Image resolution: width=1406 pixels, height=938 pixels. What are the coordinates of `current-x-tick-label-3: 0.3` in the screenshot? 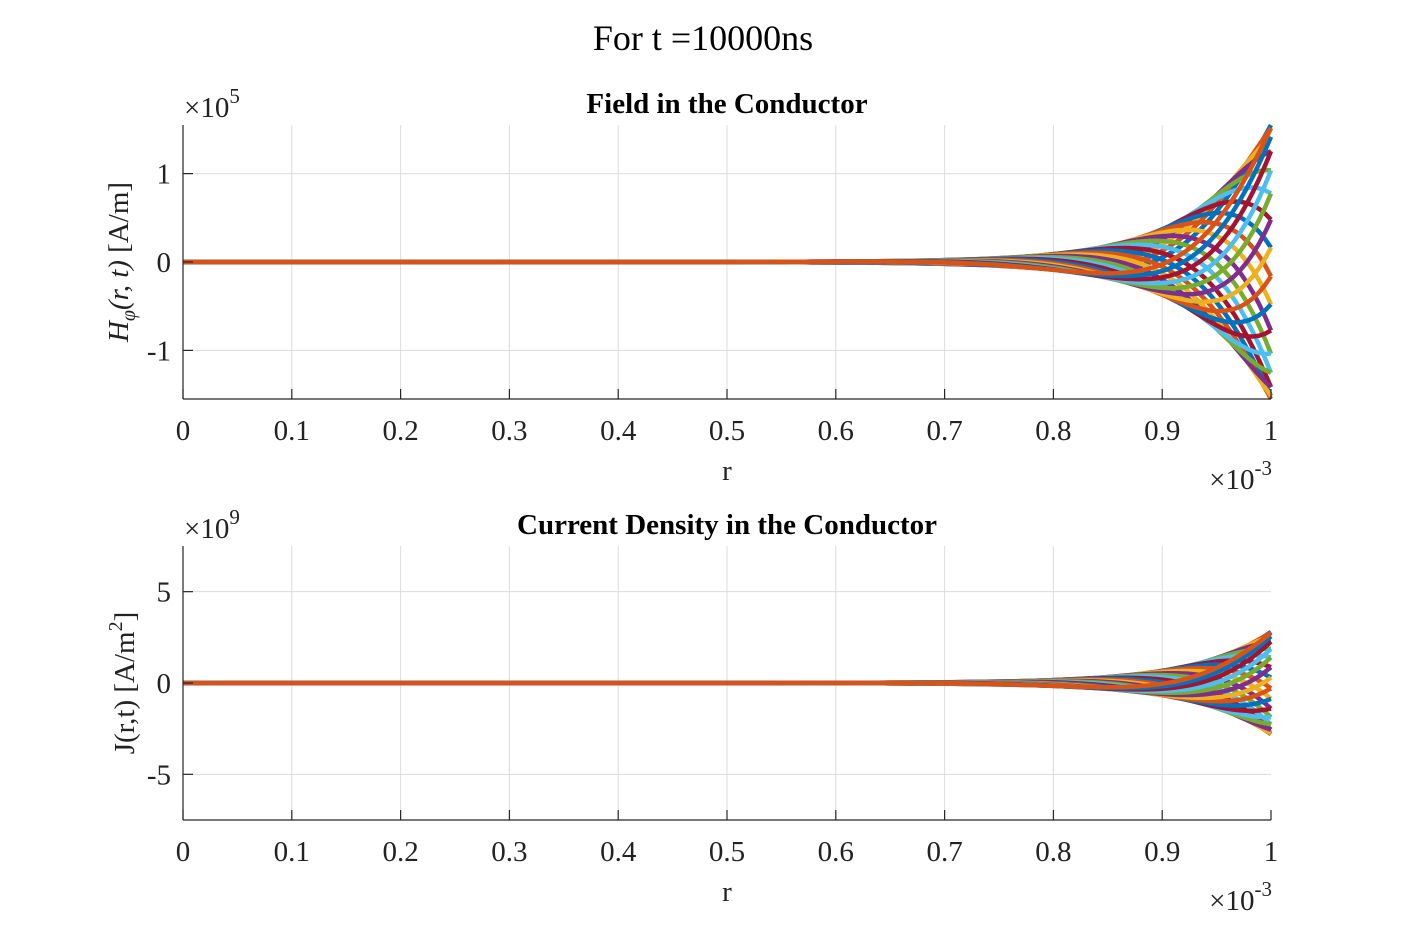 It's located at (509, 852).